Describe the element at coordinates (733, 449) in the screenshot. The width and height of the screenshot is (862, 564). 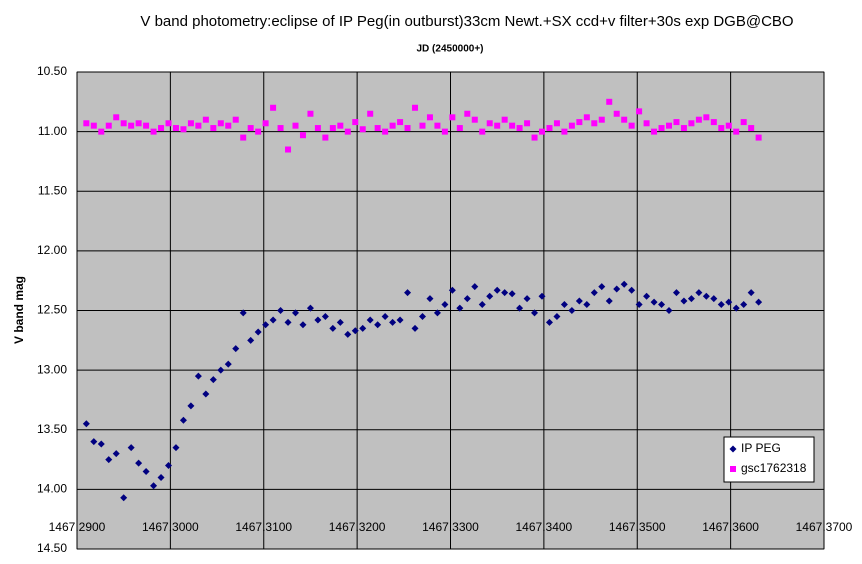
I see `legend-marker` at that location.